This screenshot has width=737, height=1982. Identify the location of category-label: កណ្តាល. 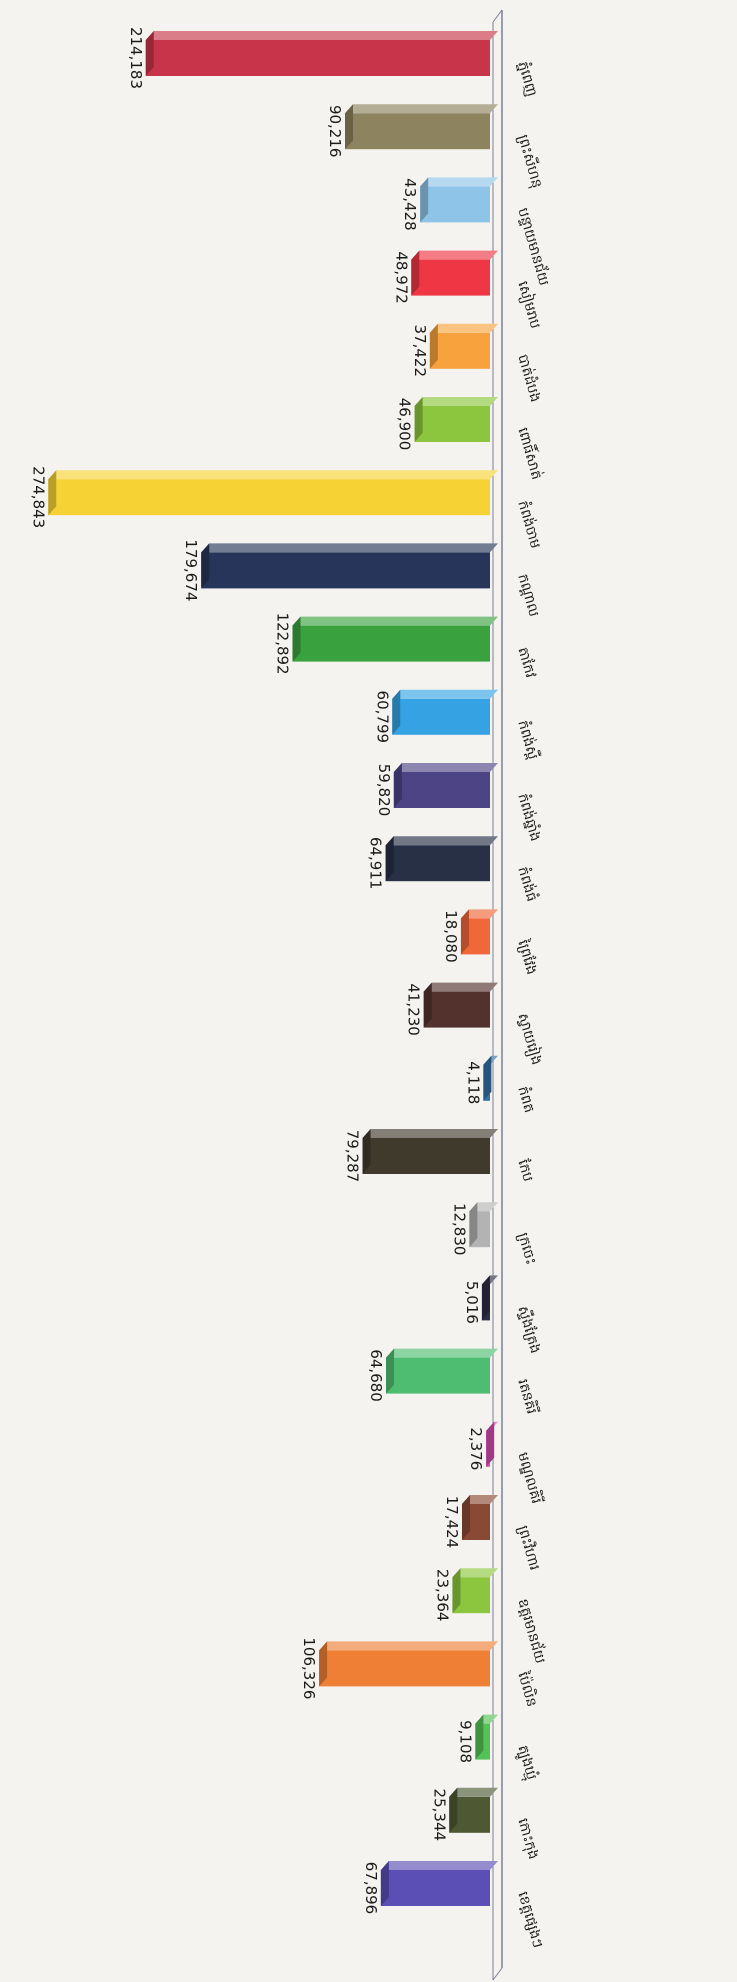
(527, 595).